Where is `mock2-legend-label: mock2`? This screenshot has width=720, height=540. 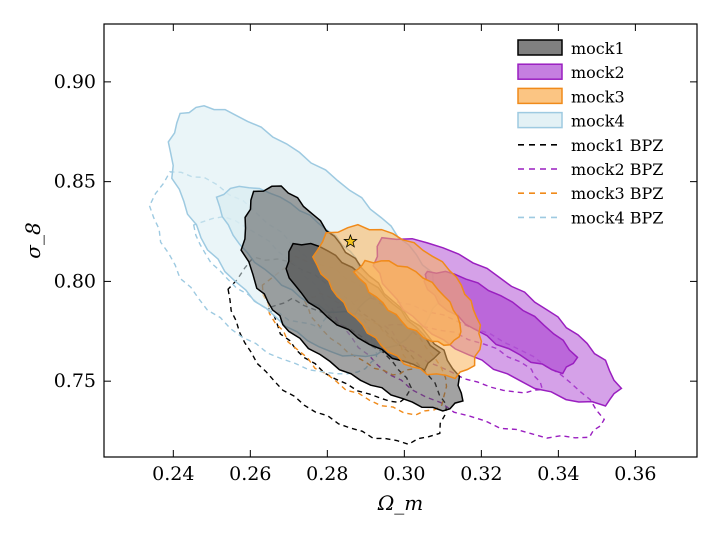 mock2-legend-label: mock2 is located at coordinates (598, 72).